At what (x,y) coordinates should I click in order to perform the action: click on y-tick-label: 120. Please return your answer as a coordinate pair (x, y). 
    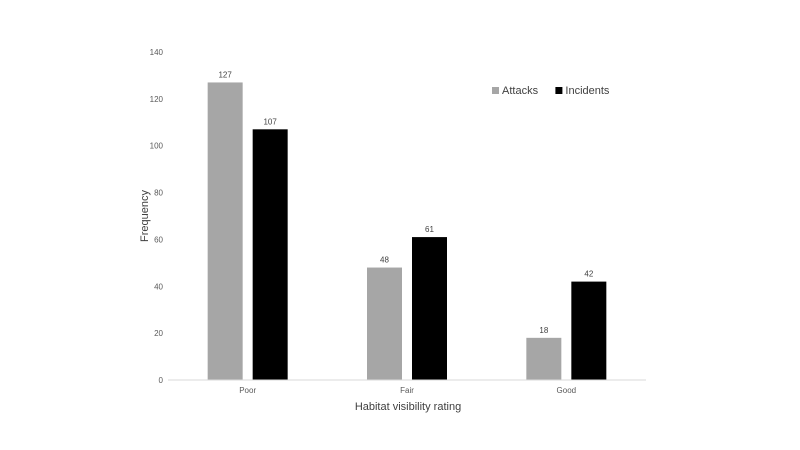
    Looking at the image, I should click on (157, 99).